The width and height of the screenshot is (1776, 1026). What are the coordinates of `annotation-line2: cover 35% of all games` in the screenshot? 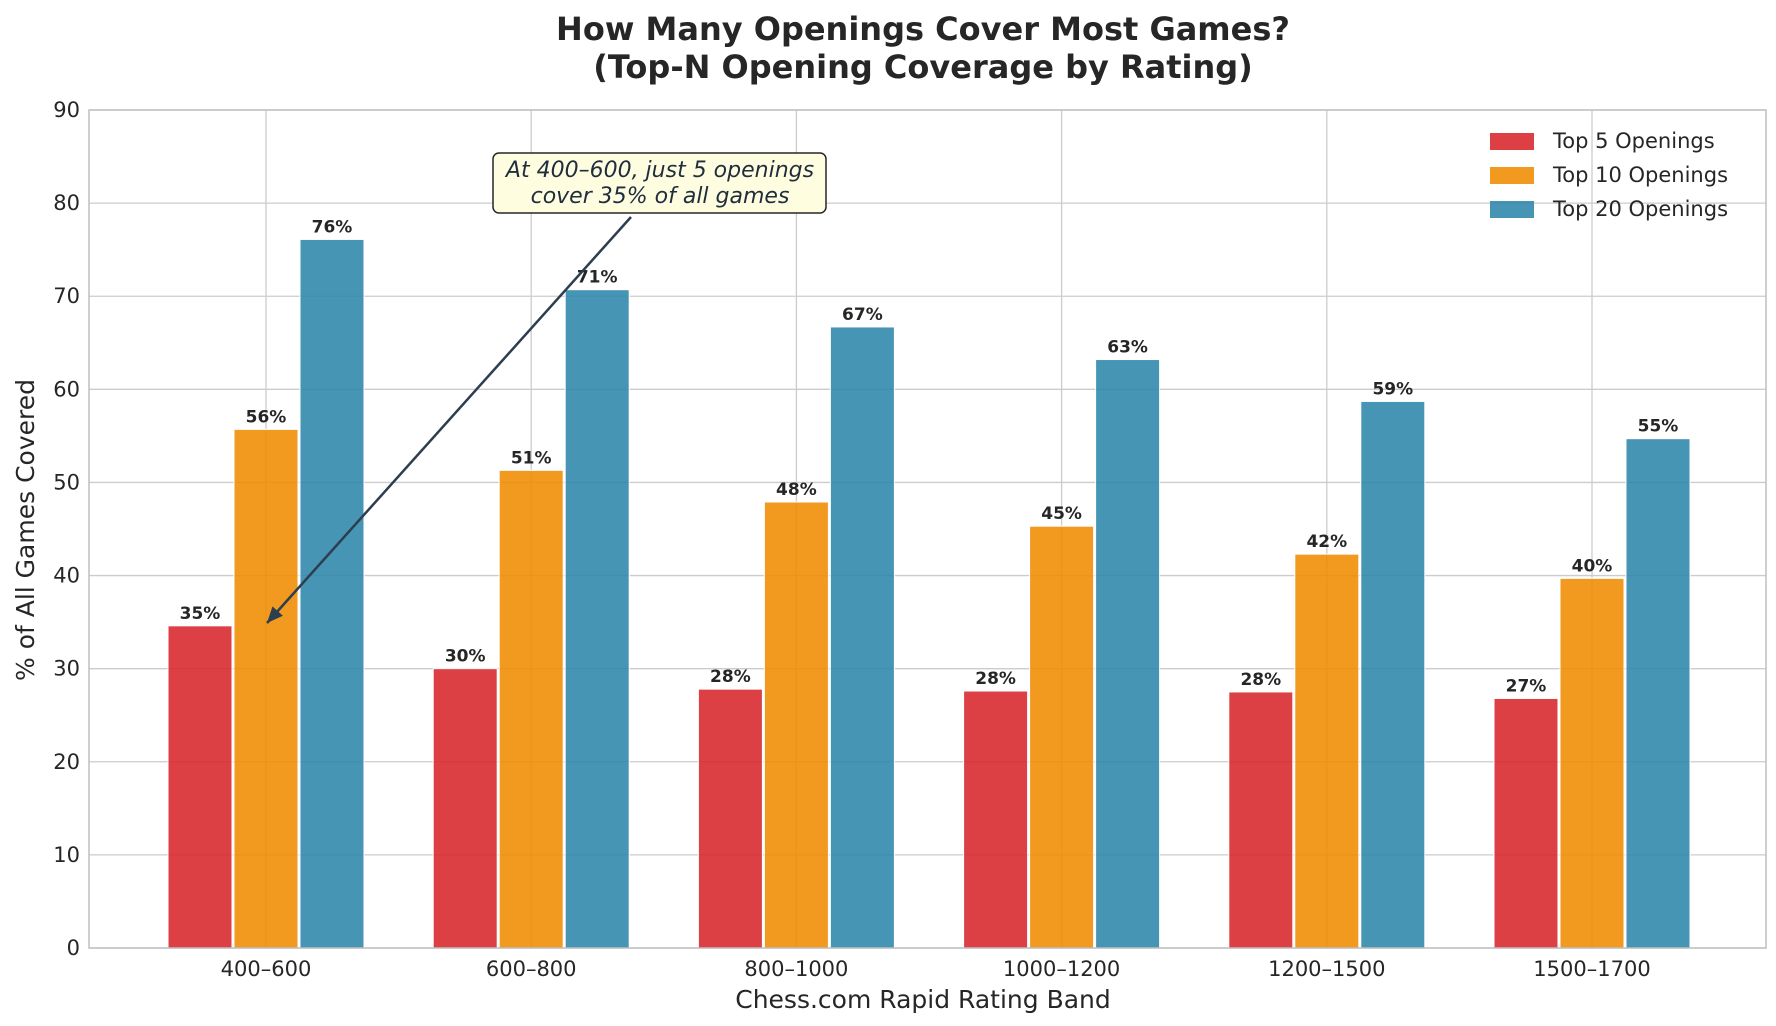 It's located at (660, 196).